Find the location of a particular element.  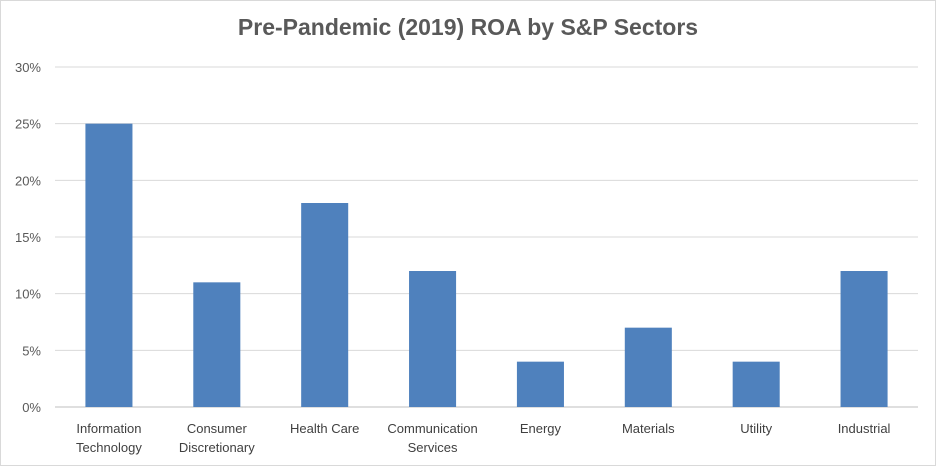

y-tick-label: 0% is located at coordinates (31, 407).